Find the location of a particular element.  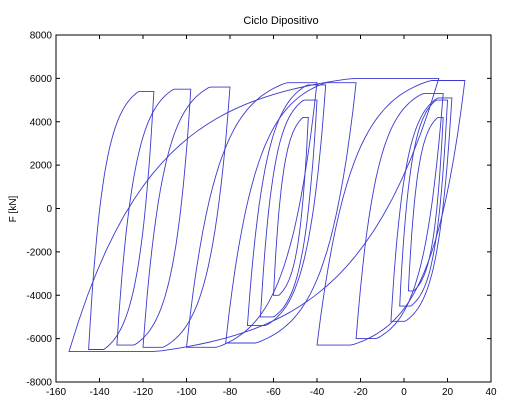

x-tick-label: -20 is located at coordinates (360, 392).